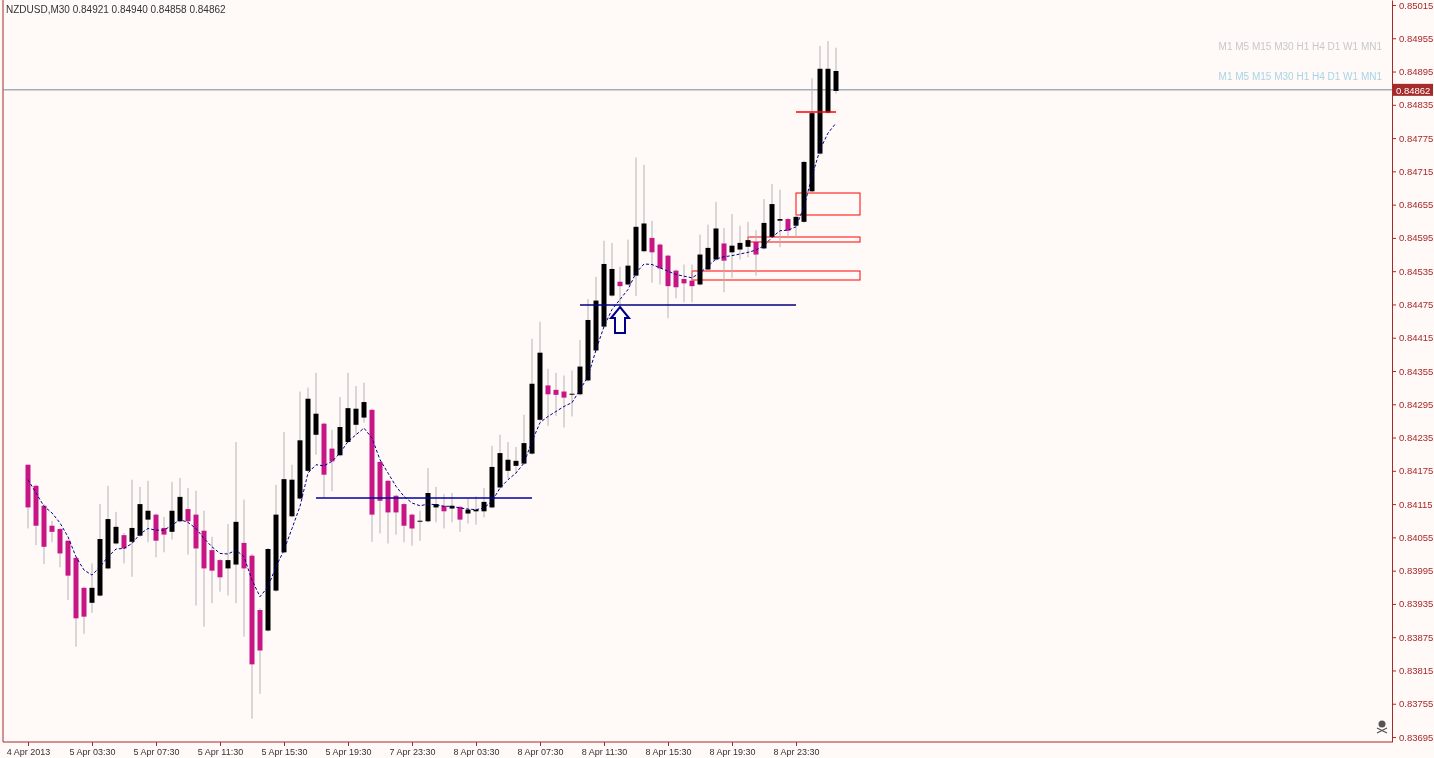 The height and width of the screenshot is (758, 1434). I want to click on y-tick-label: 0.84595, so click(1416, 238).